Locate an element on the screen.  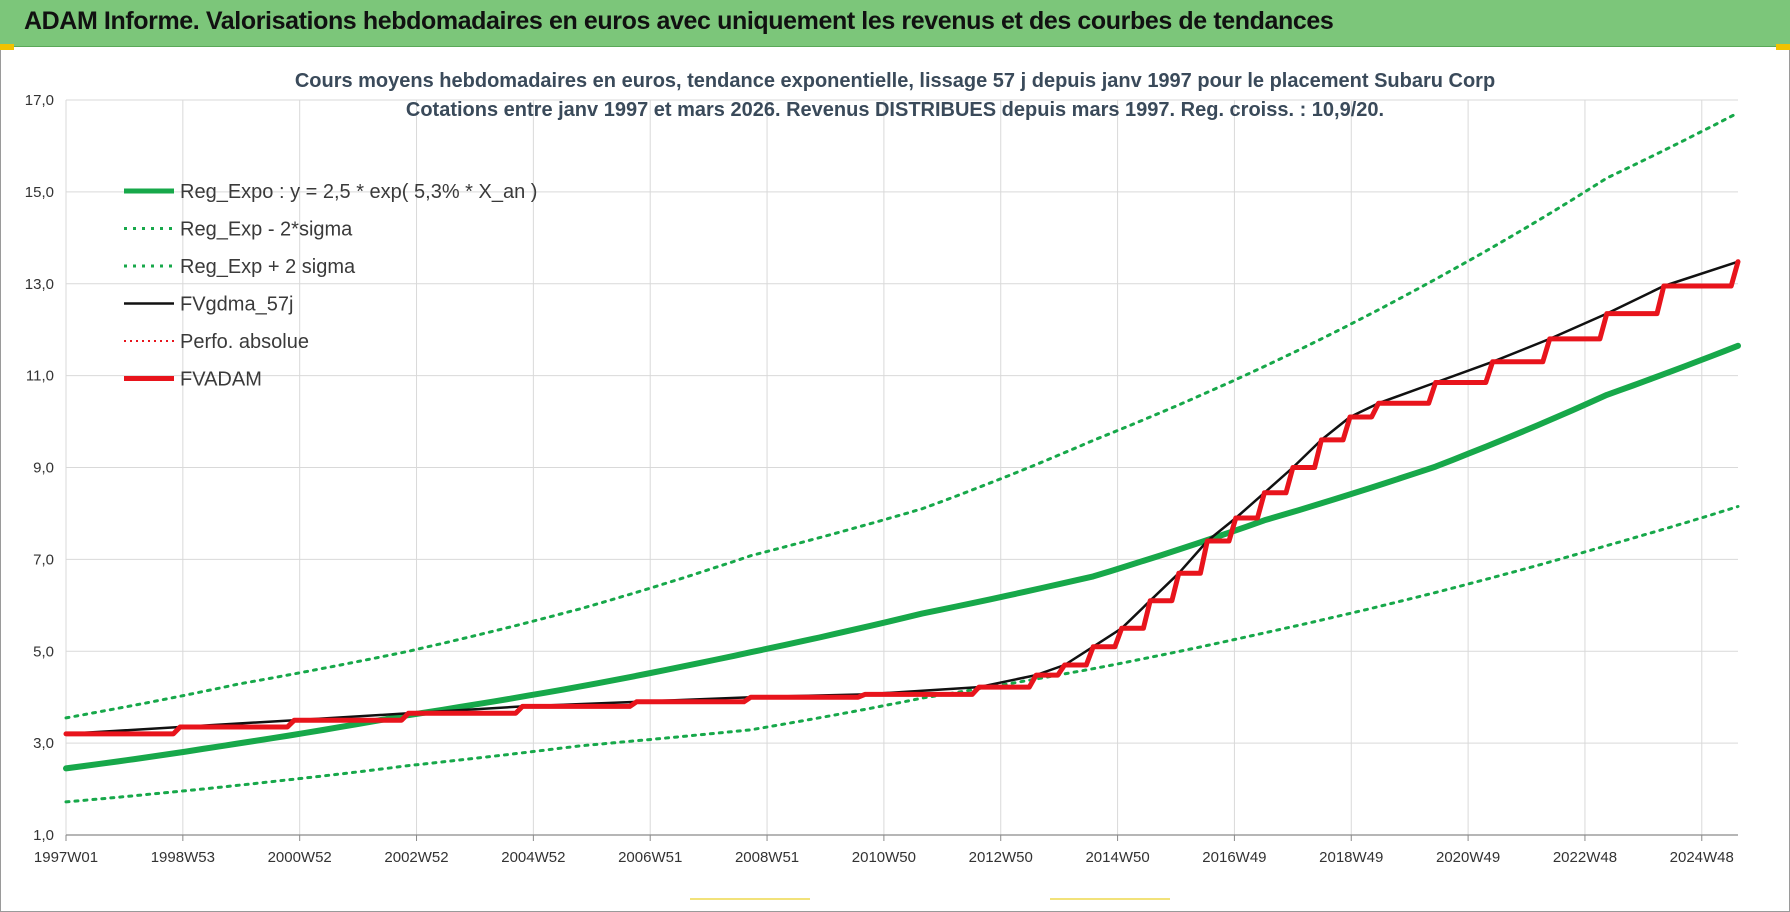
legend-label: Reg_Expo : y = 2,5 * exp( 5,3% * X_an ) is located at coordinates (358, 192).